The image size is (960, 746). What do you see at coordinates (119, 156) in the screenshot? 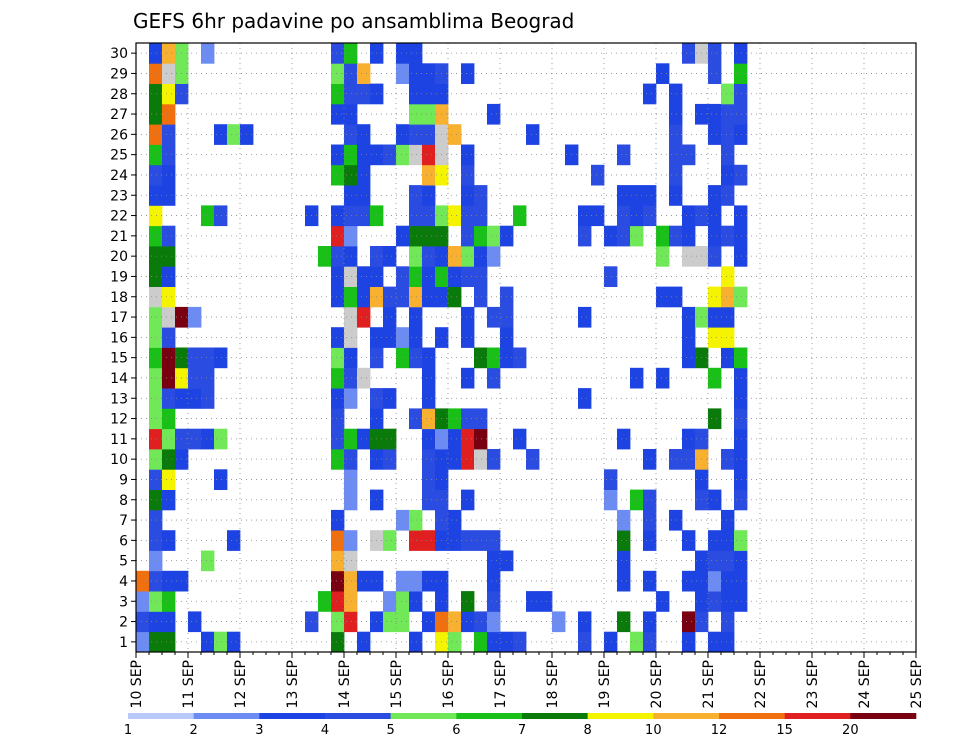
I see `y-tick-label: 25` at bounding box center [119, 156].